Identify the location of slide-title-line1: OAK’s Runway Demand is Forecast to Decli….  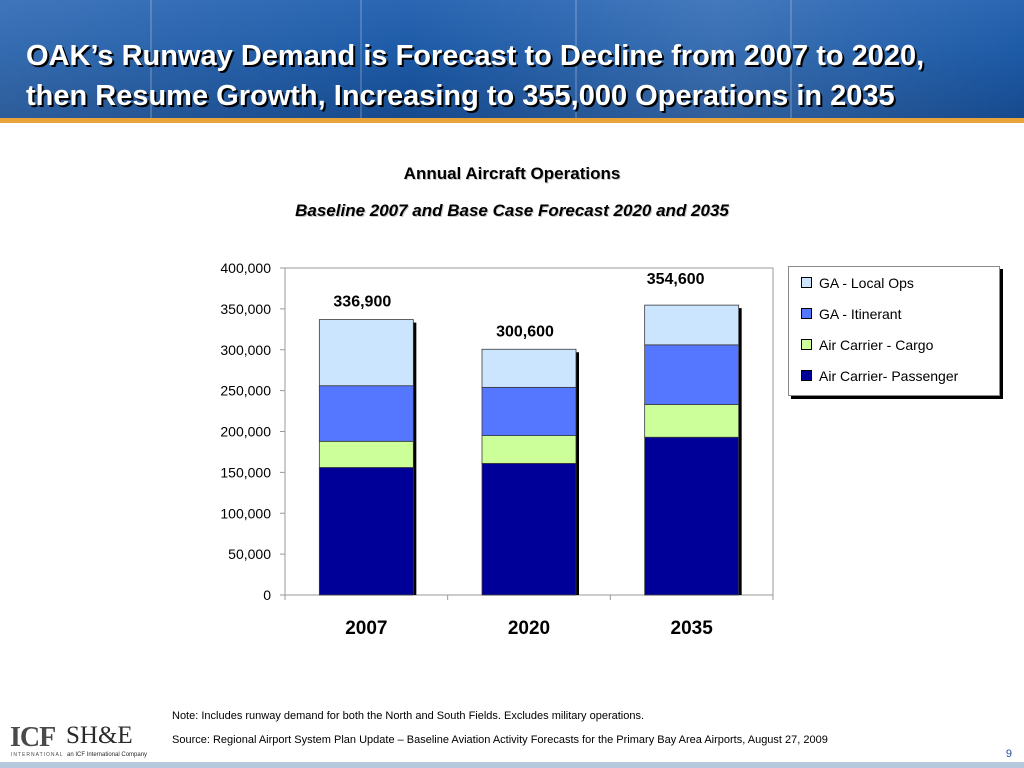
(475, 56).